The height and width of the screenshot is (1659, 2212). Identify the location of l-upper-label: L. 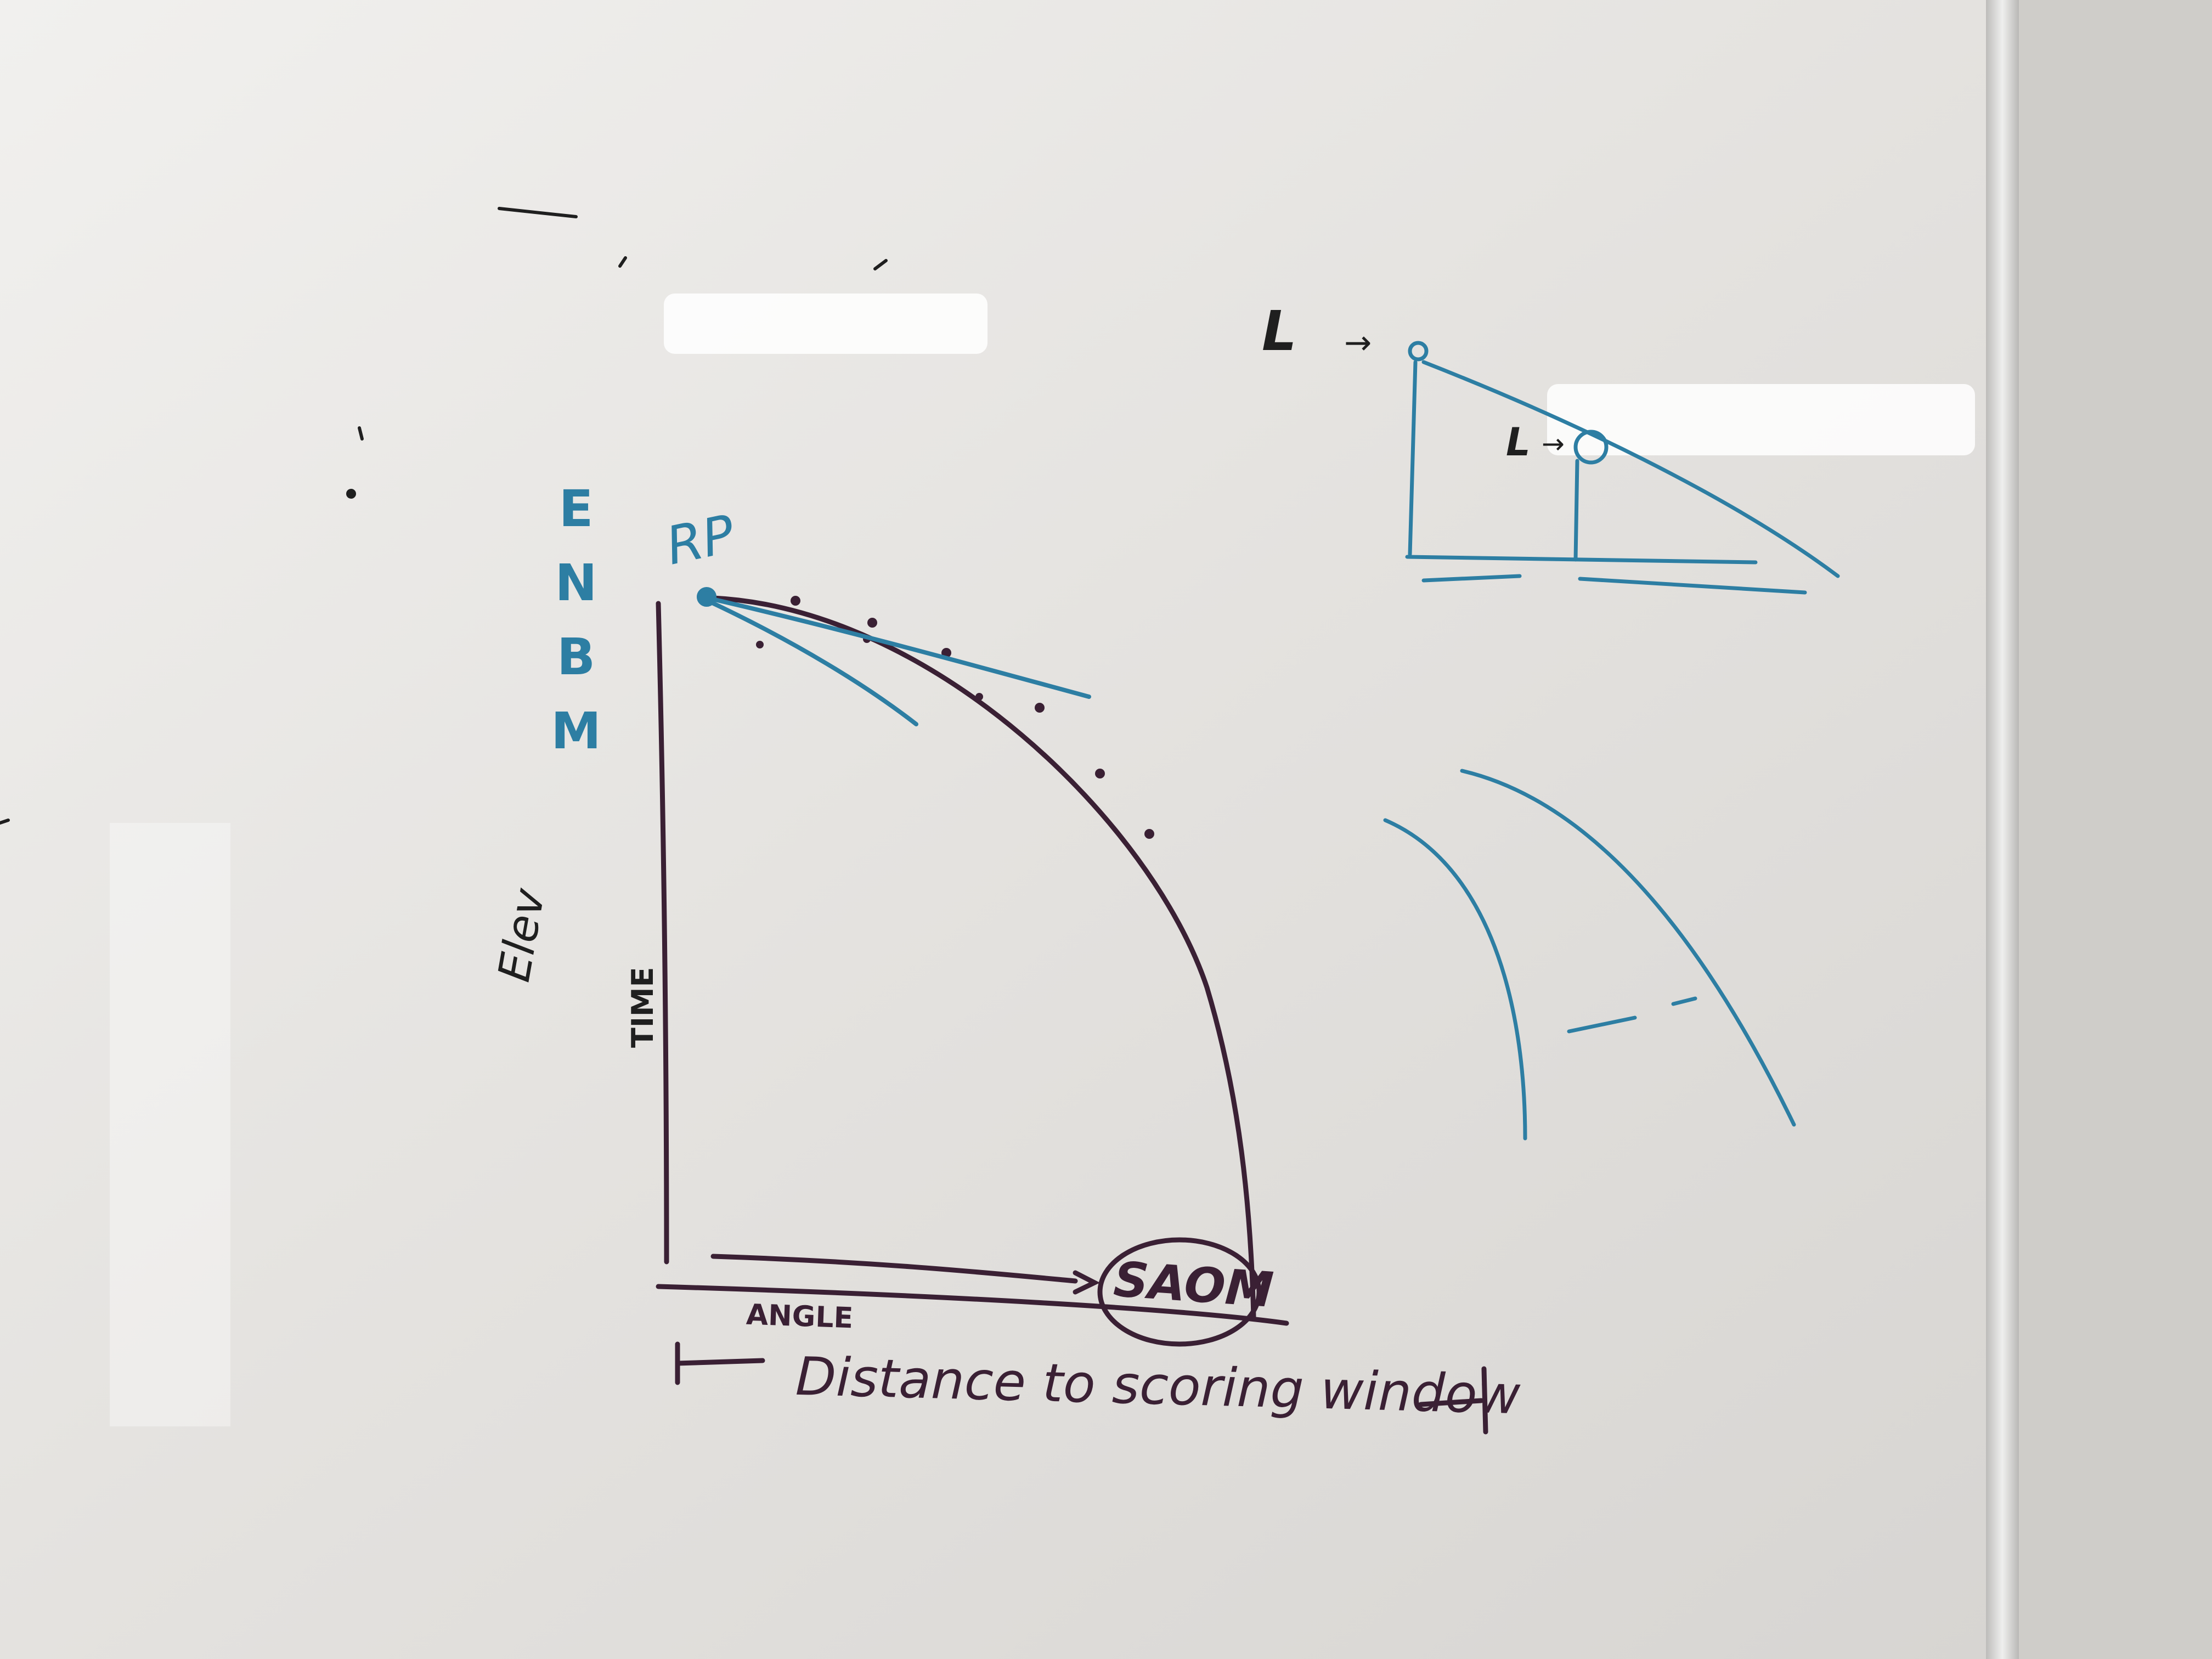
(1279, 331).